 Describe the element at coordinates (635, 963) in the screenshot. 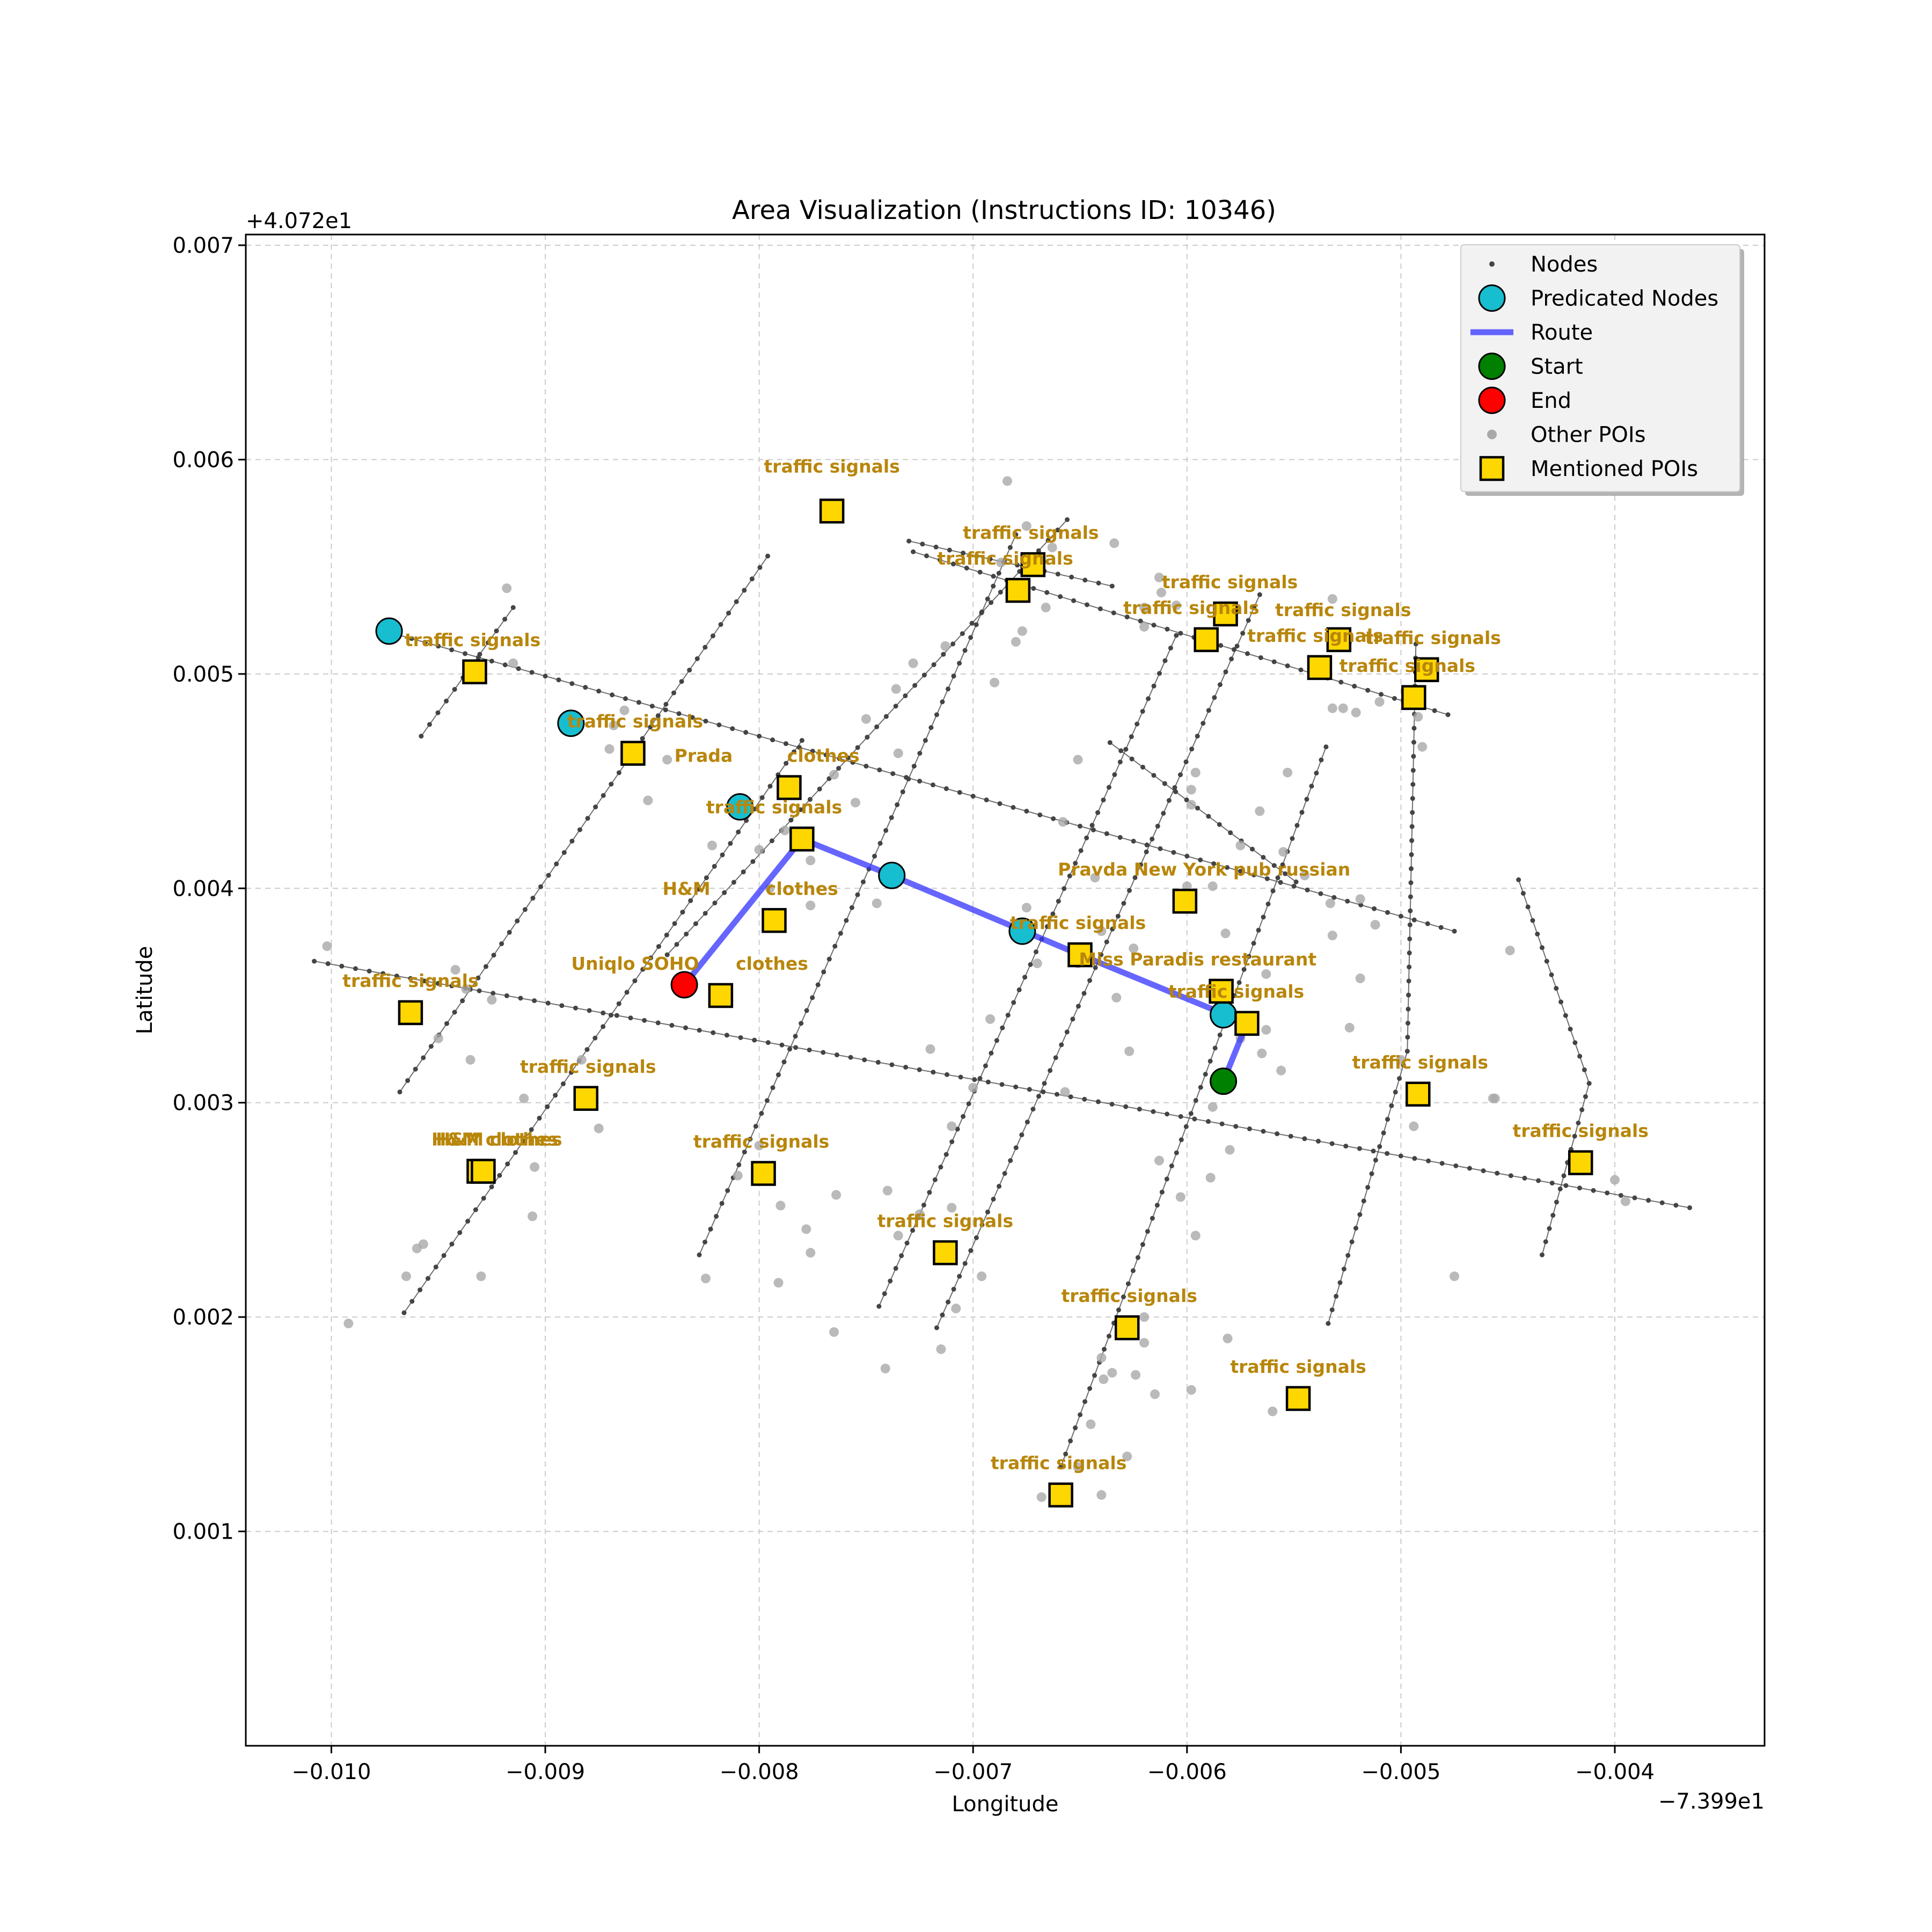

I see `poi-label: Uniqlo SOHO` at that location.